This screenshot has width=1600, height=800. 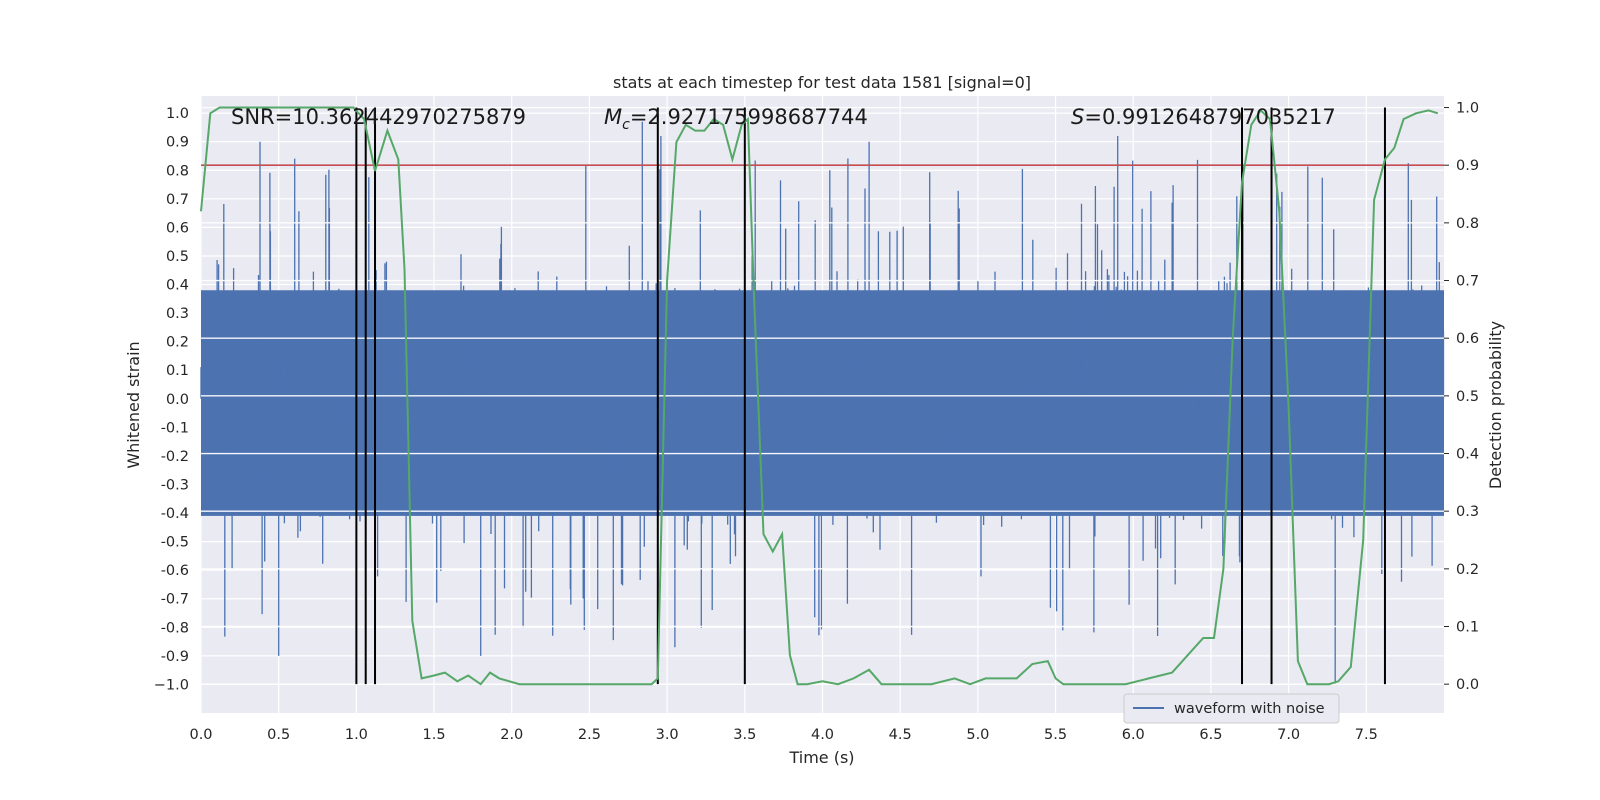 I want to click on s-value: =0.9912648797035217, so click(x=1209, y=117).